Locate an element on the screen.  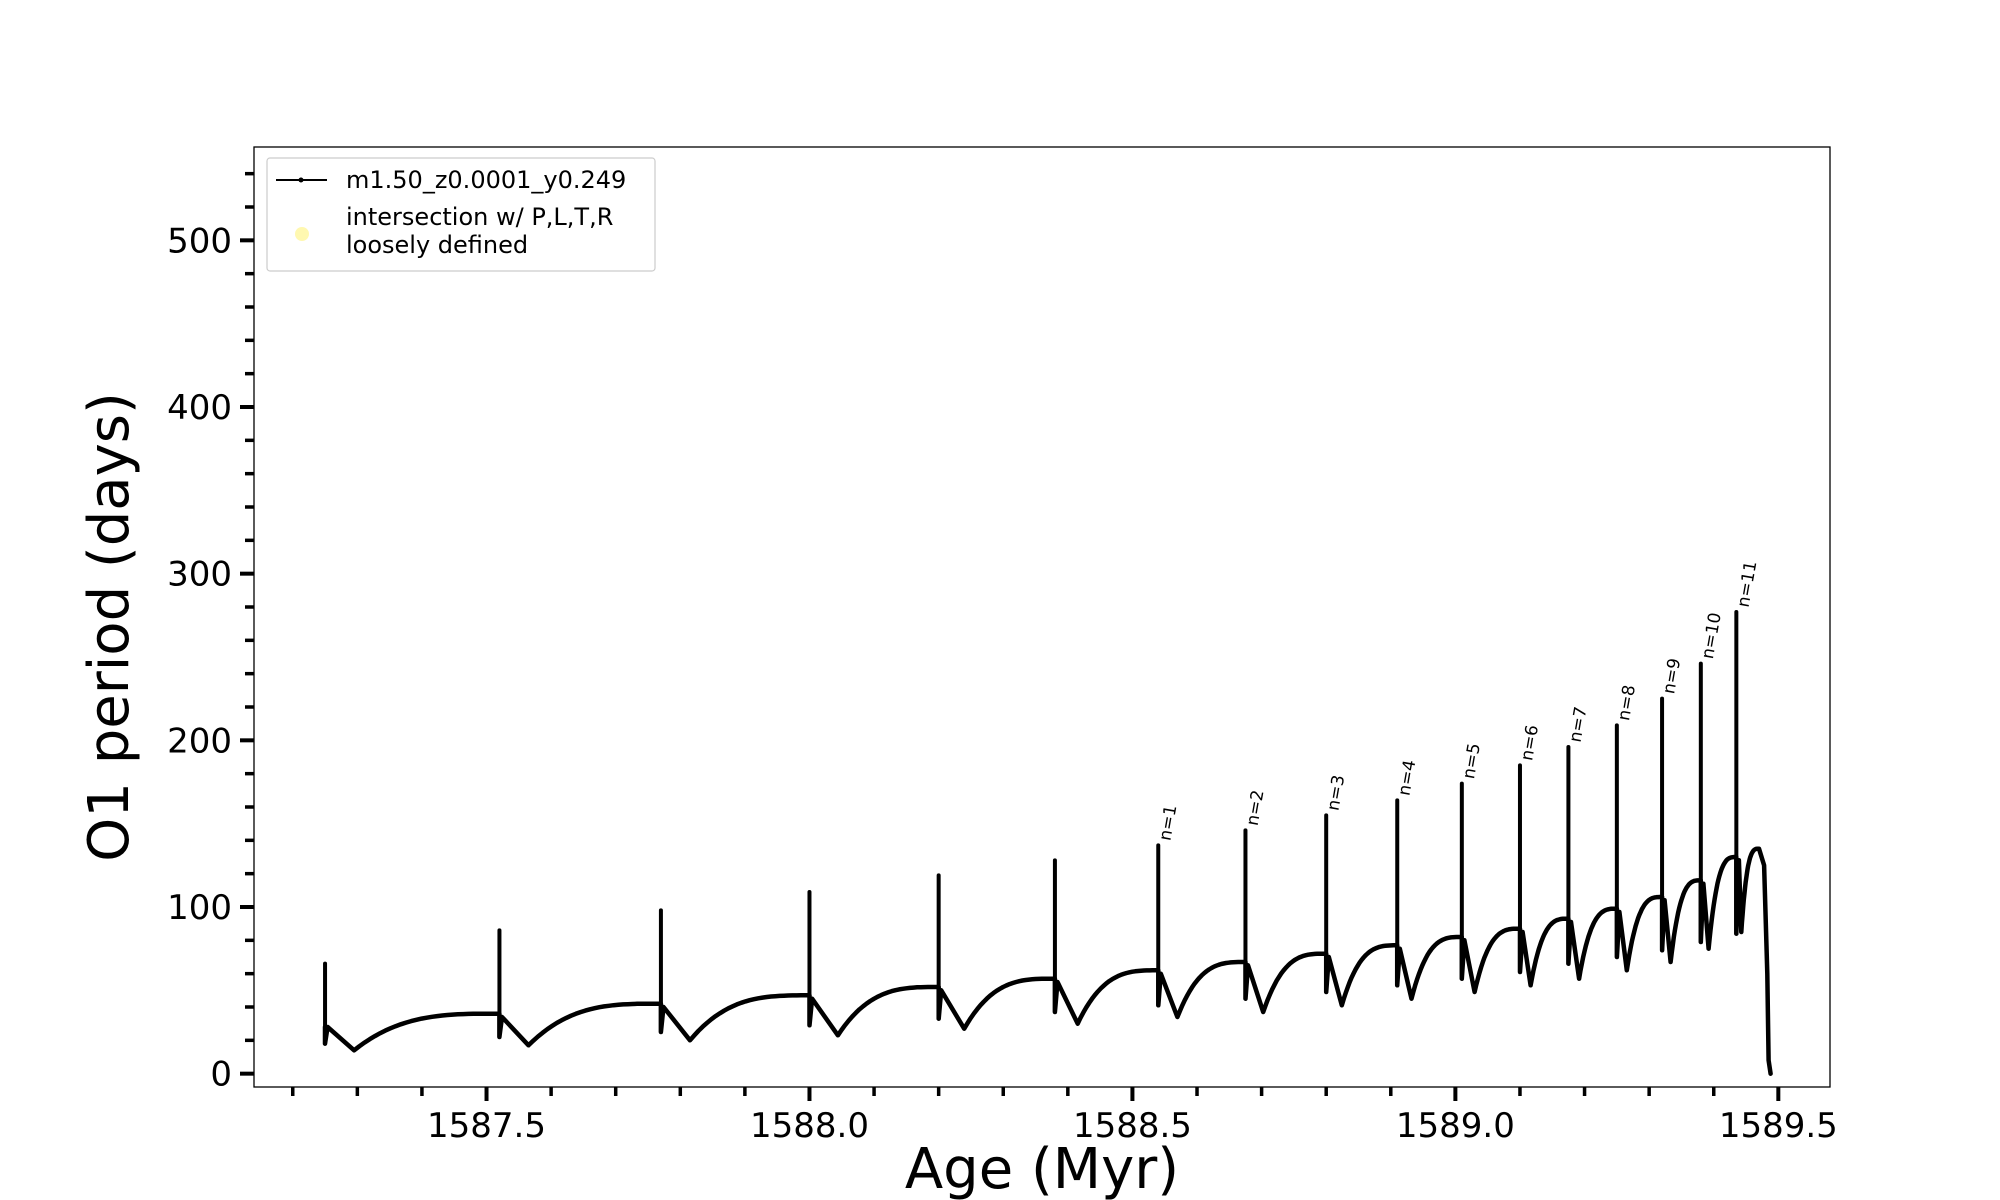
y-tick-label: 300 is located at coordinates (199, 575).